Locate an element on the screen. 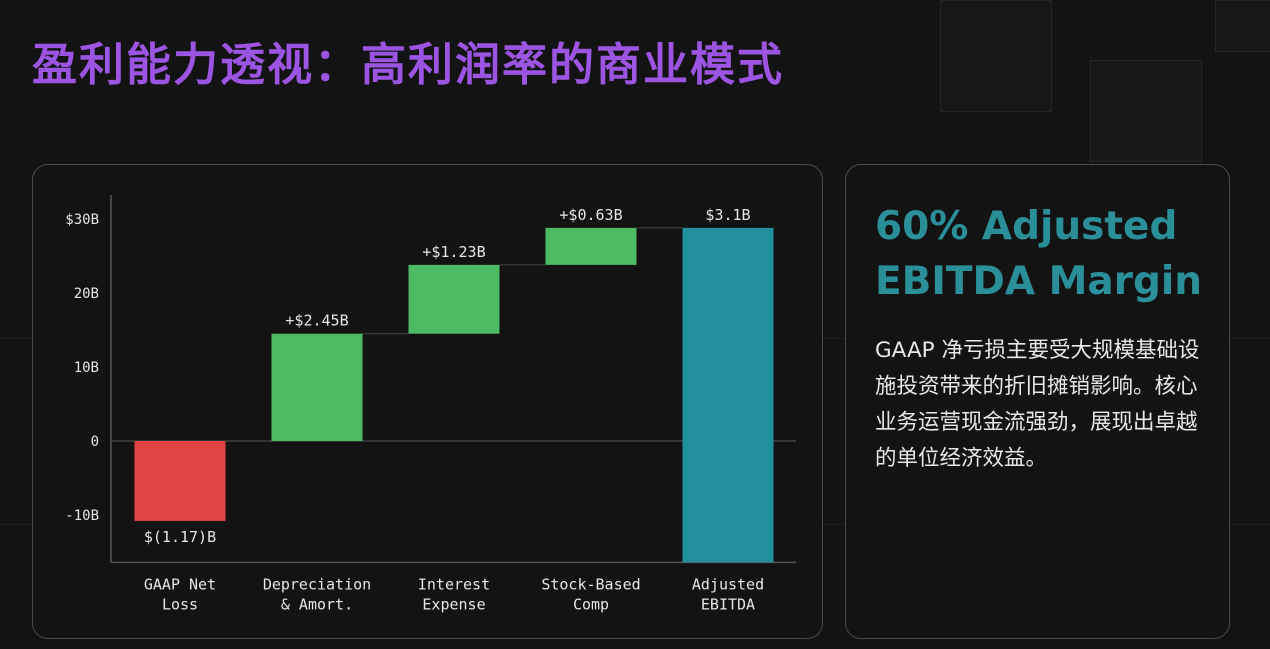 The image size is (1270, 649). x-tick-label: Depreciation & Amort. is located at coordinates (317, 594).